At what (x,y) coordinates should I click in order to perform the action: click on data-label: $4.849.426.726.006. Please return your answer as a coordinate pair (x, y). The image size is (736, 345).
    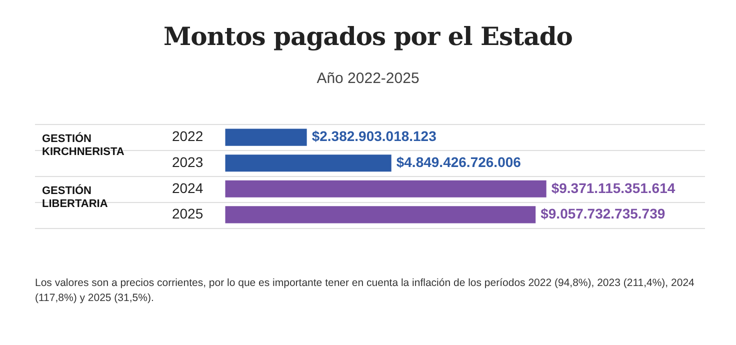
    Looking at the image, I should click on (459, 162).